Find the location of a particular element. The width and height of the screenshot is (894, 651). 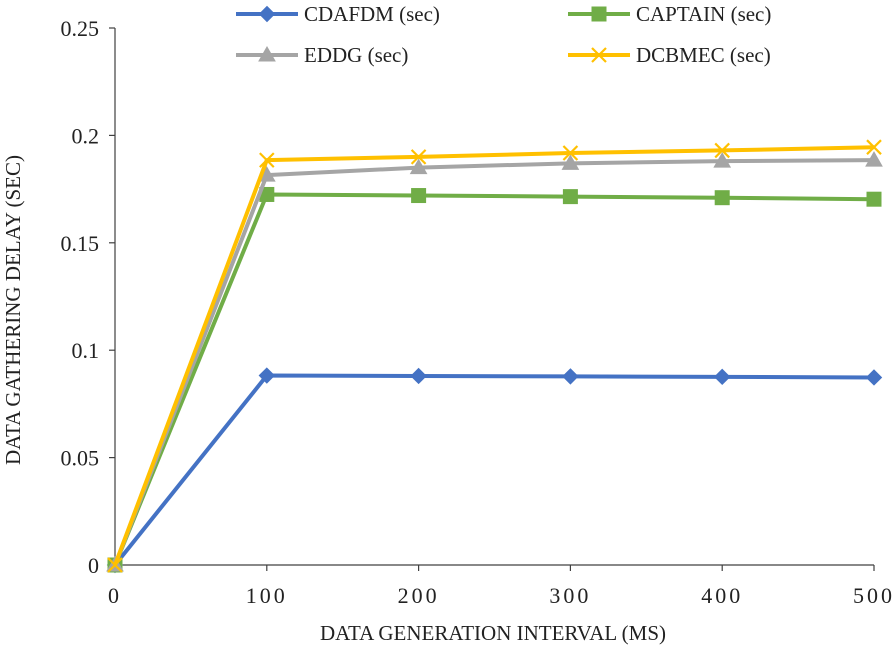

x-tick-label: 0 is located at coordinates (115, 595).